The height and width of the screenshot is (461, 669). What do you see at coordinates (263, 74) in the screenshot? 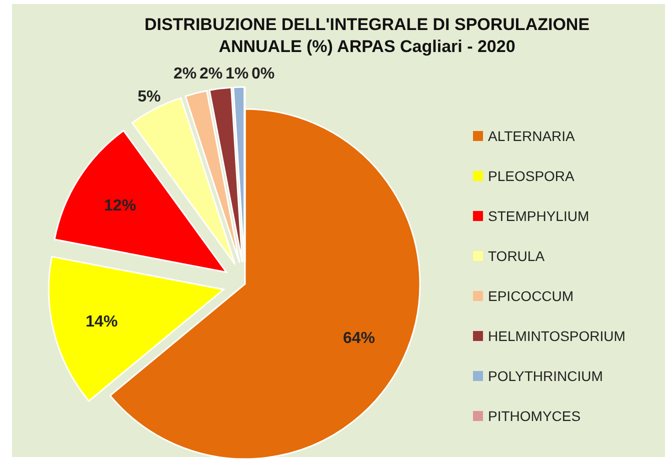
I see `text: 0%` at bounding box center [263, 74].